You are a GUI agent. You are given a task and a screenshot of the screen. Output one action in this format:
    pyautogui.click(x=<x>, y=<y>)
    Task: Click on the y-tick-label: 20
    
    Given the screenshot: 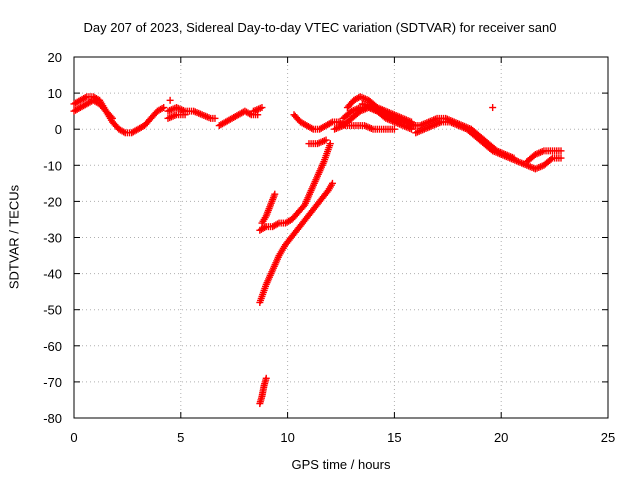 What is the action you would take?
    pyautogui.click(x=55, y=57)
    